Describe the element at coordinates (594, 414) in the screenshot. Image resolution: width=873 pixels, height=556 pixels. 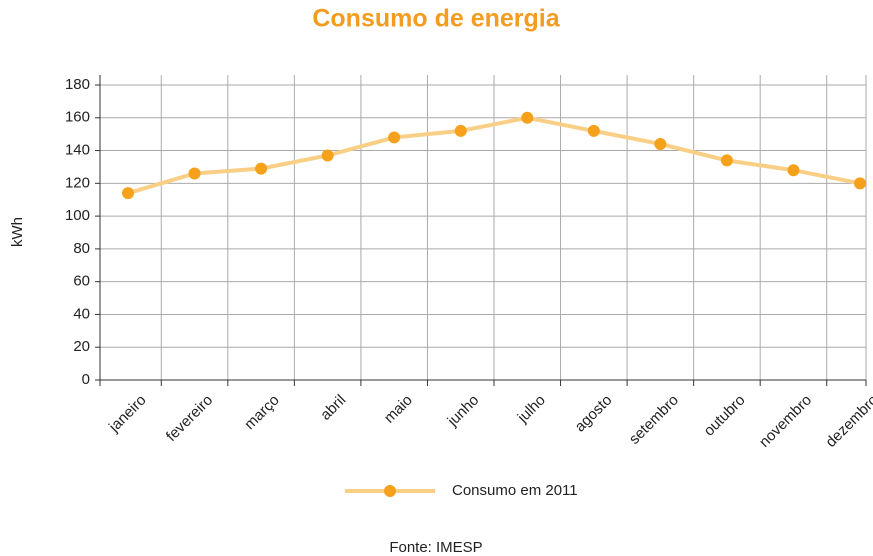
I see `x-tick-label: agosto` at that location.